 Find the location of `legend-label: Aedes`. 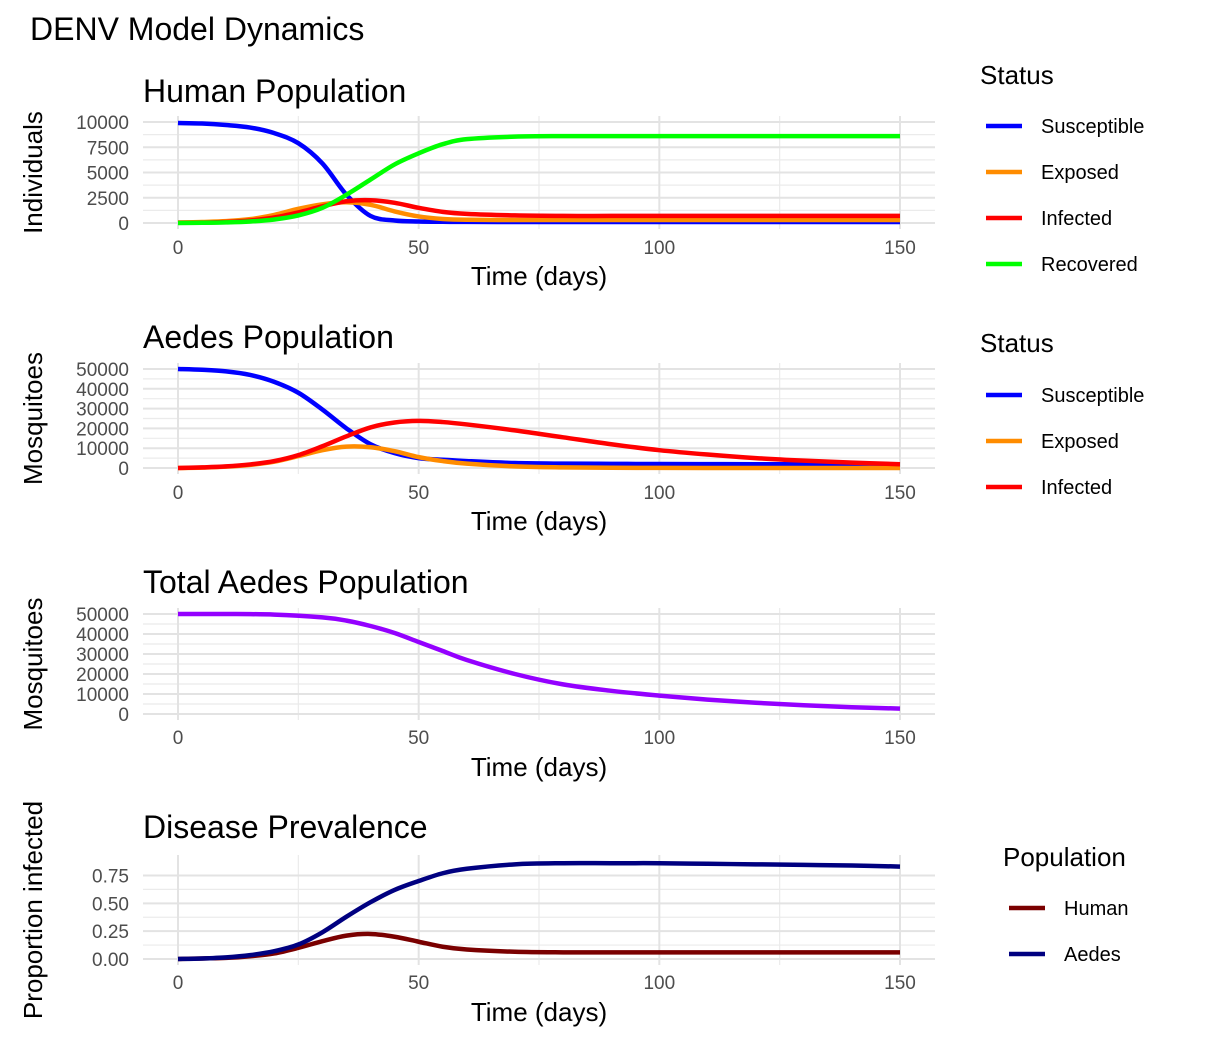

legend-label: Aedes is located at coordinates (1092, 955).